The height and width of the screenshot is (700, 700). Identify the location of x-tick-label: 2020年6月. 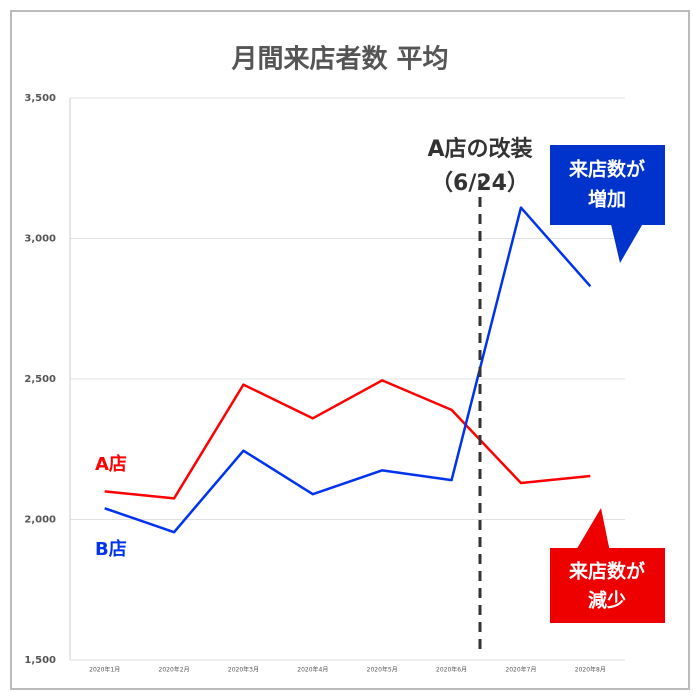
(451, 670).